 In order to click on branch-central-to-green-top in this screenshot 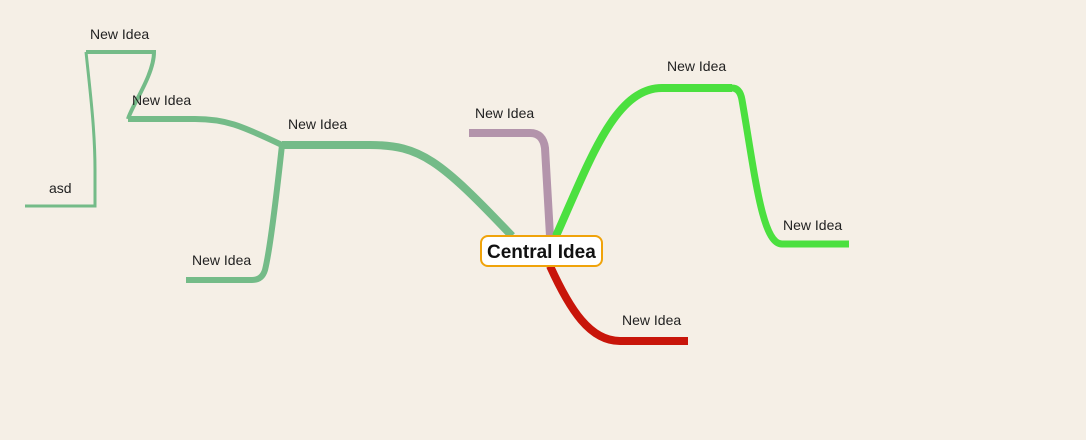, I will do `click(642, 161)`.